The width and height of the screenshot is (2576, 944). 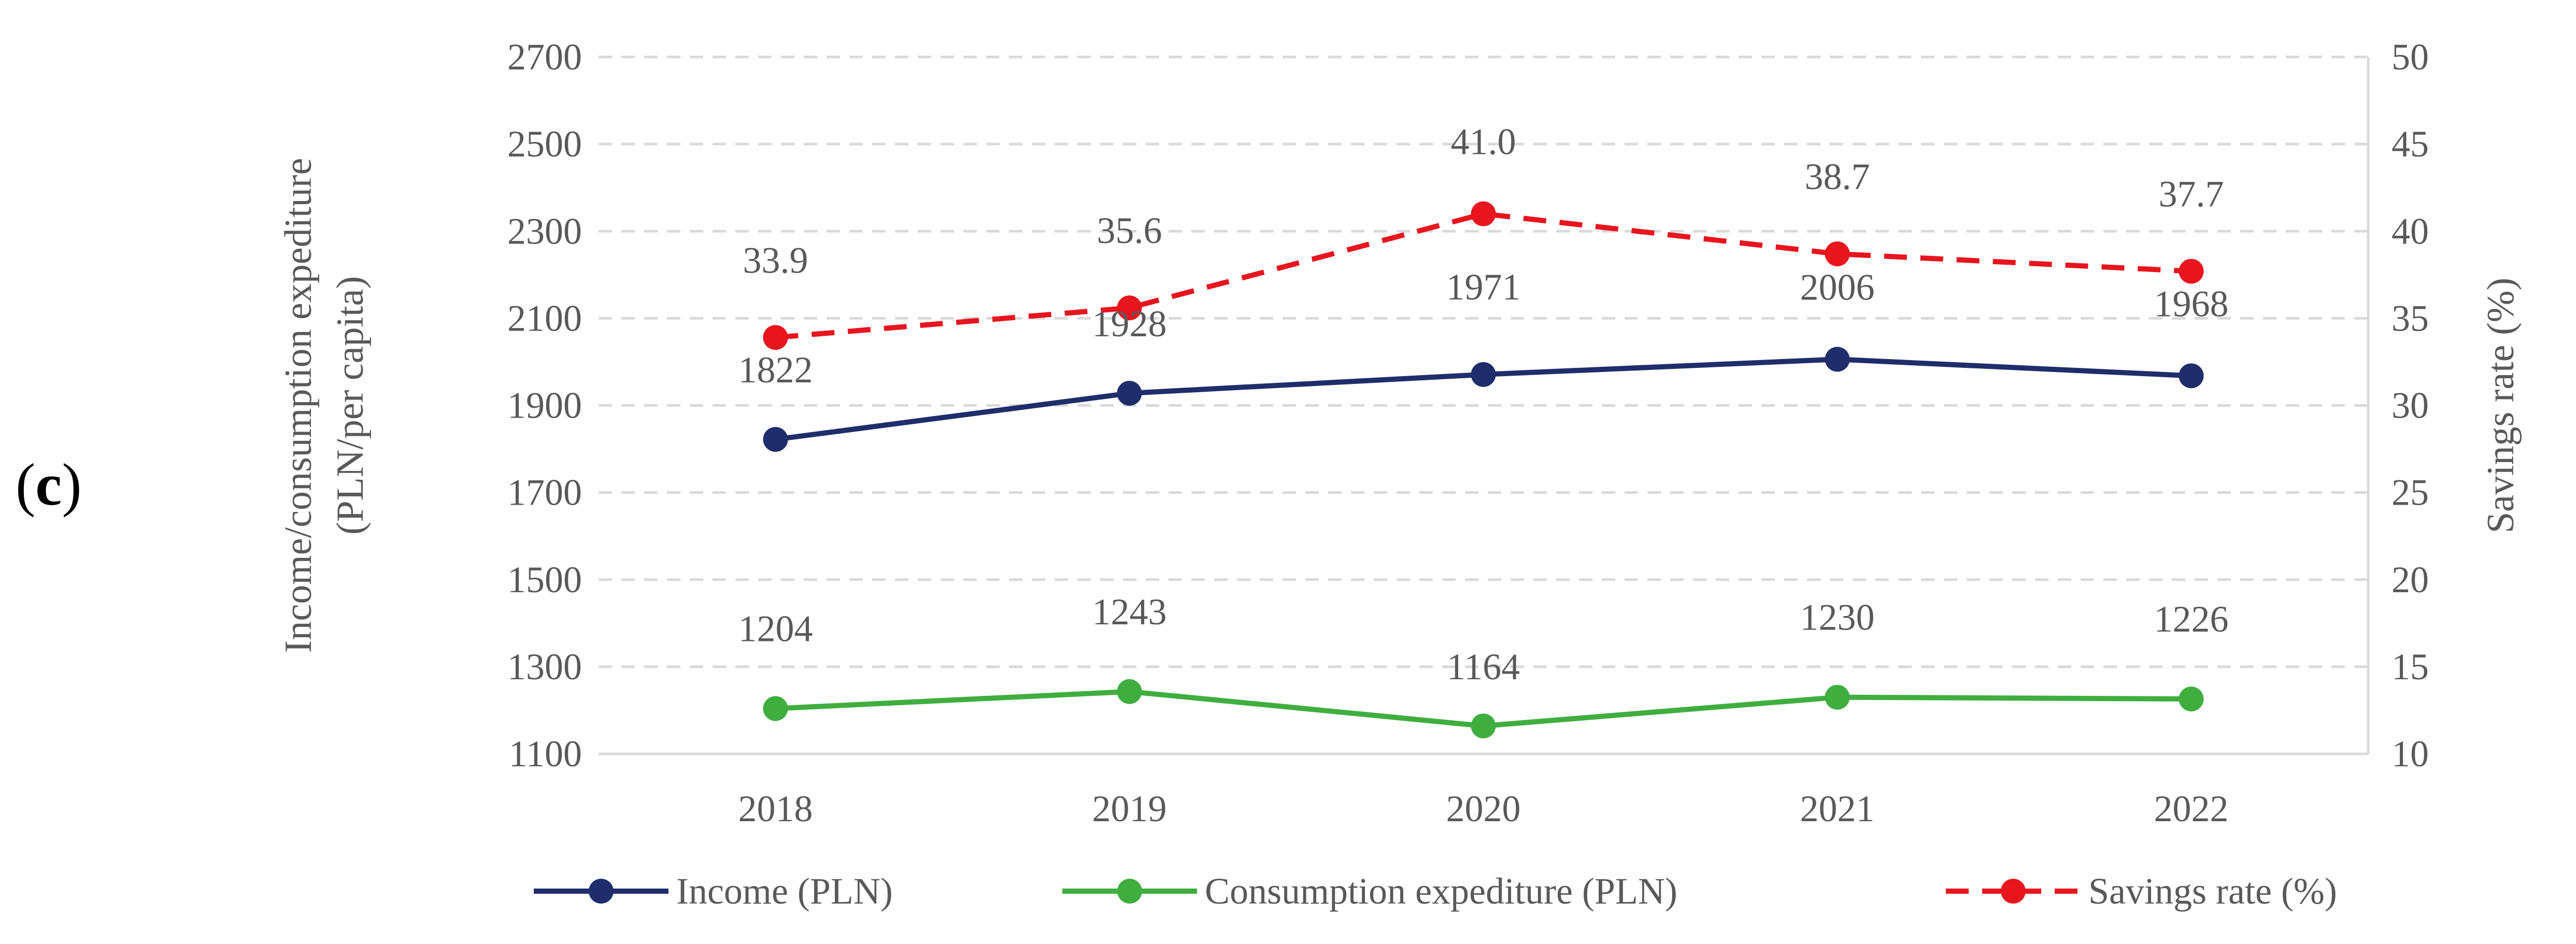 What do you see at coordinates (544, 231) in the screenshot?
I see `y-left-tick-label: 2300` at bounding box center [544, 231].